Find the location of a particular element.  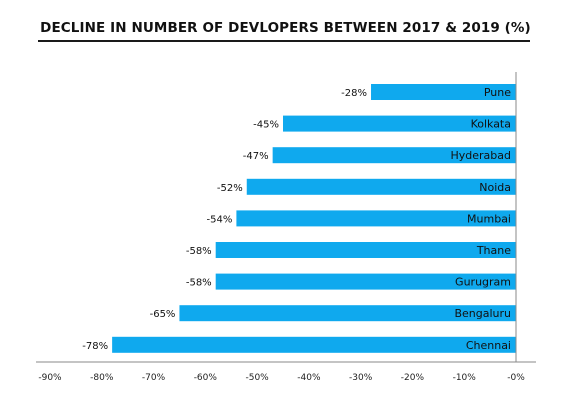

category-label-gurugram: Gurugram is located at coordinates (483, 282).